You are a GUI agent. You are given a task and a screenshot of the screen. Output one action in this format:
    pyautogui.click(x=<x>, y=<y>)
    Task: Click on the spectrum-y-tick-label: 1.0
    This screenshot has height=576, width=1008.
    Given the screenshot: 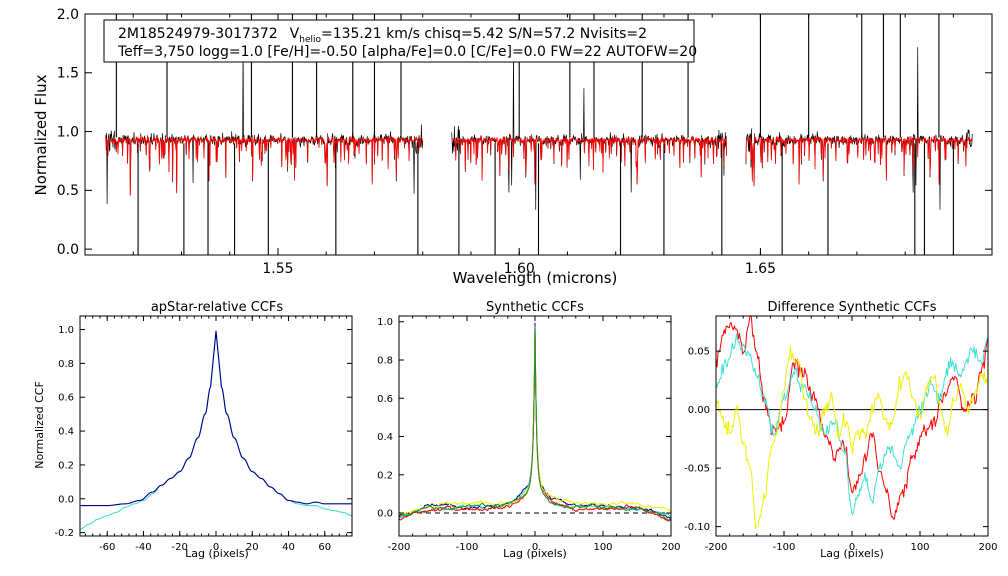 What is the action you would take?
    pyautogui.click(x=68, y=132)
    